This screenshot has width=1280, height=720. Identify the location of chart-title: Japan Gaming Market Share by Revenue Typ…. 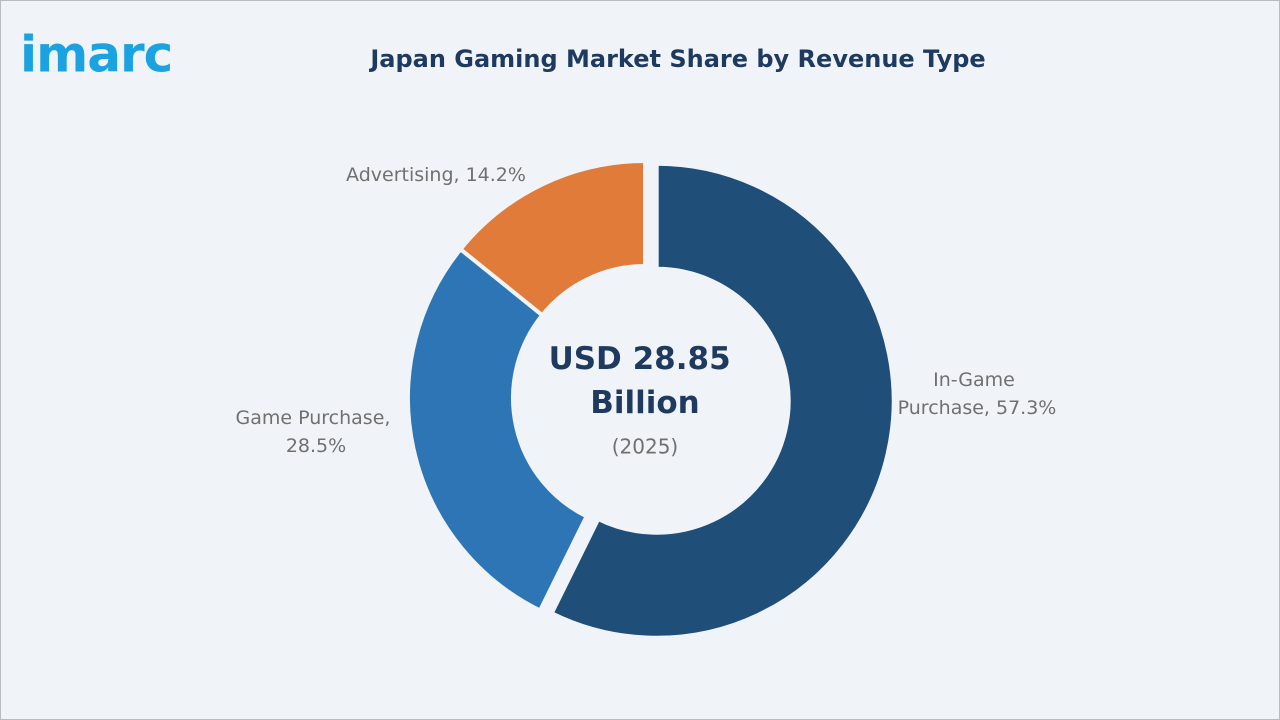
(676, 59).